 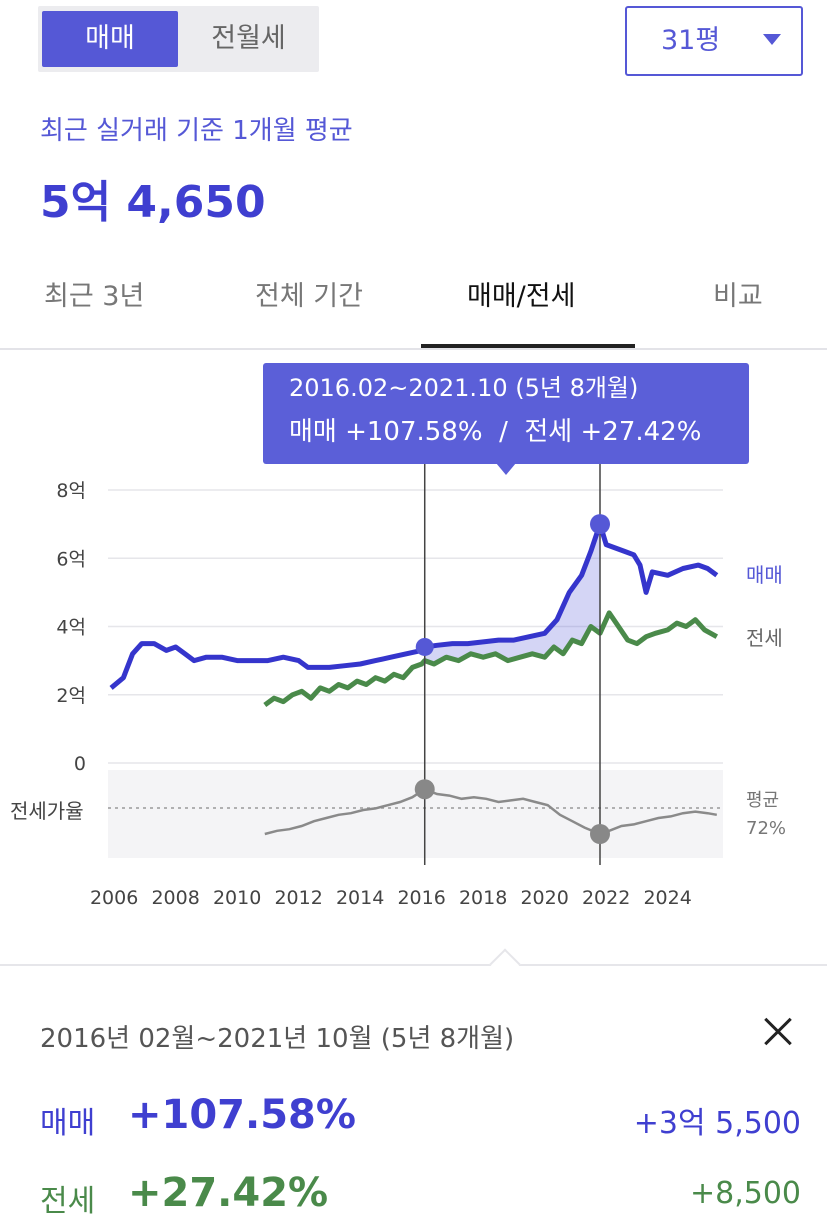 What do you see at coordinates (717, 1123) in the screenshot?
I see `sale-change-amount: +3억 5,500` at bounding box center [717, 1123].